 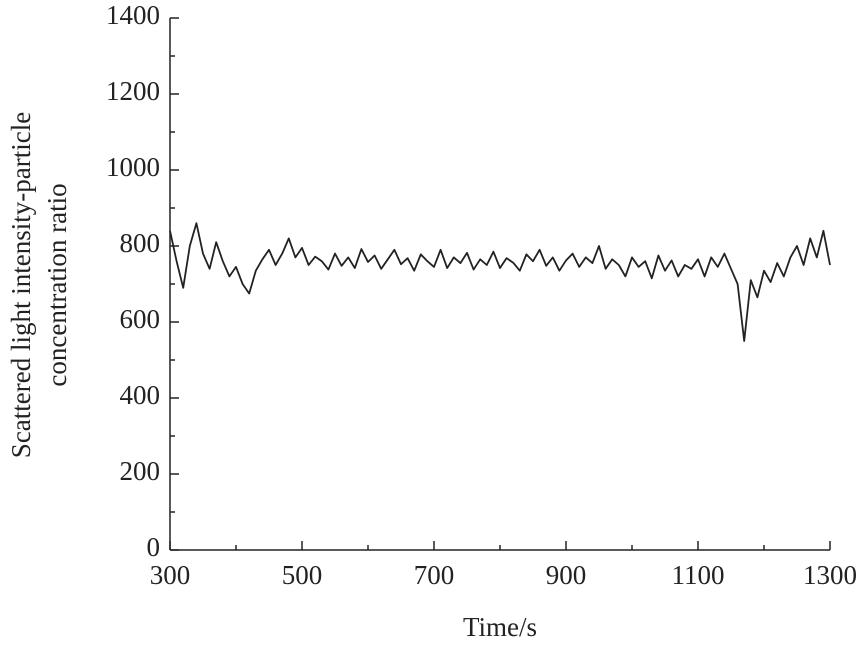 What do you see at coordinates (170, 575) in the screenshot?
I see `x-tick-label: 300` at bounding box center [170, 575].